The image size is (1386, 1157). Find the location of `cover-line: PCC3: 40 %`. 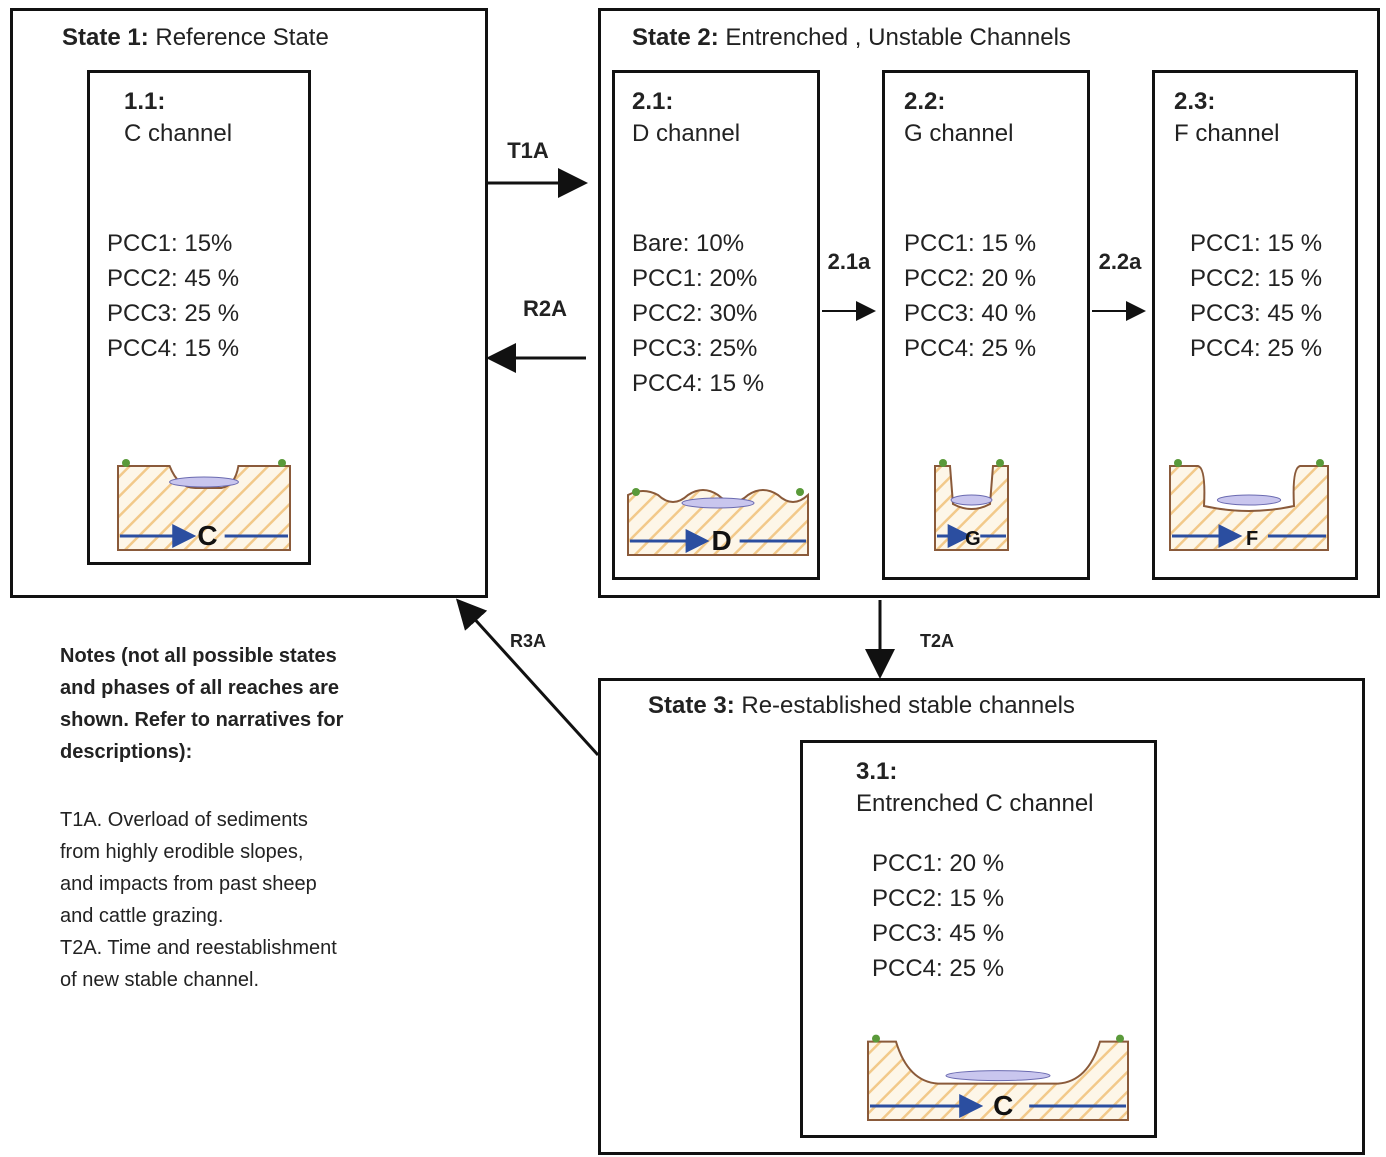

cover-line: PCC3: 40 % is located at coordinates (970, 313).